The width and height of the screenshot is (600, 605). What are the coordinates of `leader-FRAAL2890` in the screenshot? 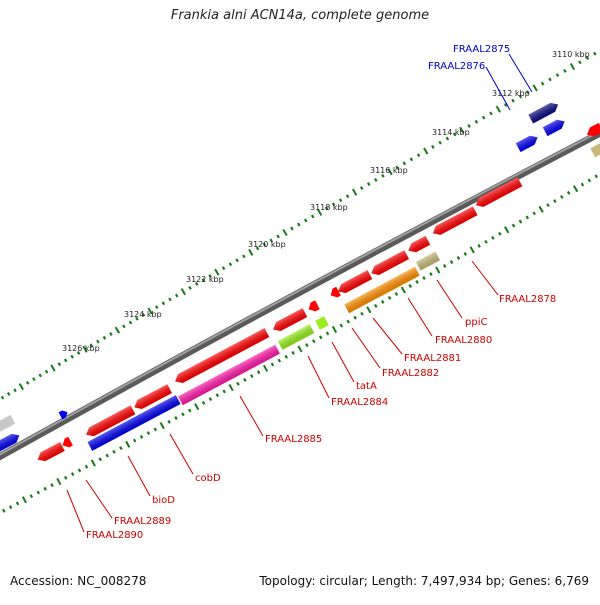 It's located at (75, 511).